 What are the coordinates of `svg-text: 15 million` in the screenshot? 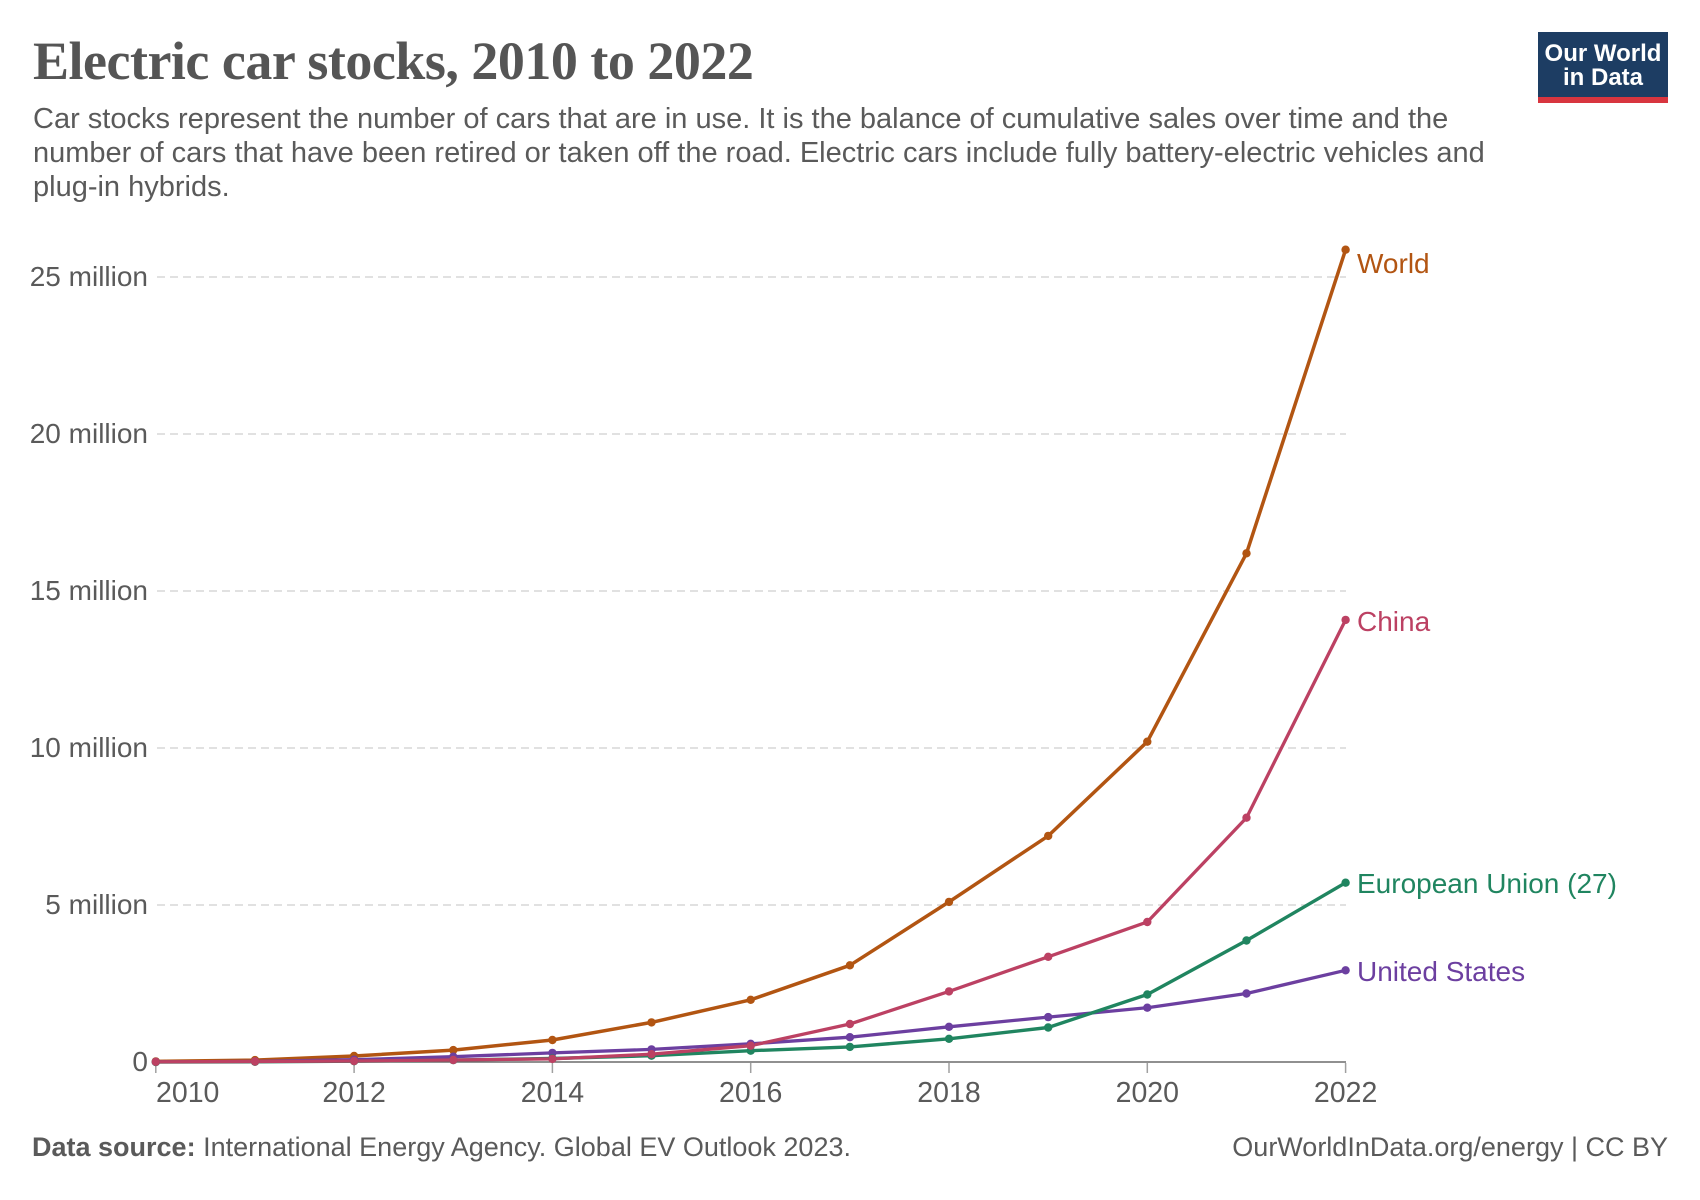 It's located at (89, 590).